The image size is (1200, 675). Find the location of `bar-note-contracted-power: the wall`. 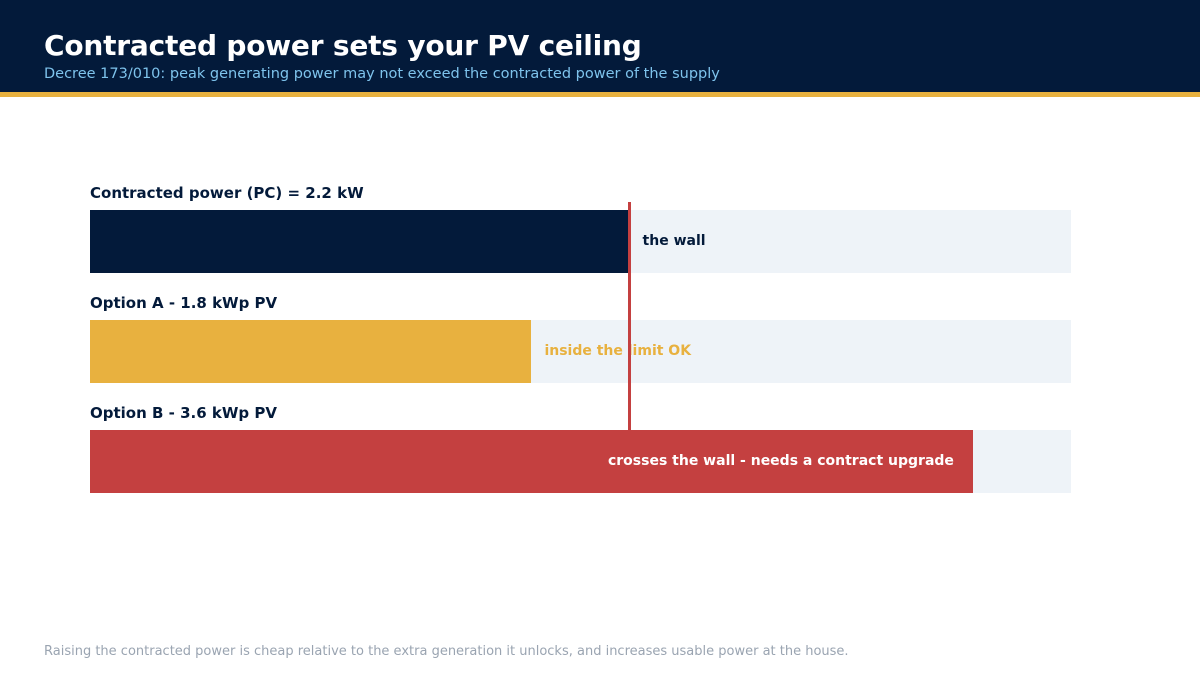

bar-note-contracted-power: the wall is located at coordinates (674, 241).